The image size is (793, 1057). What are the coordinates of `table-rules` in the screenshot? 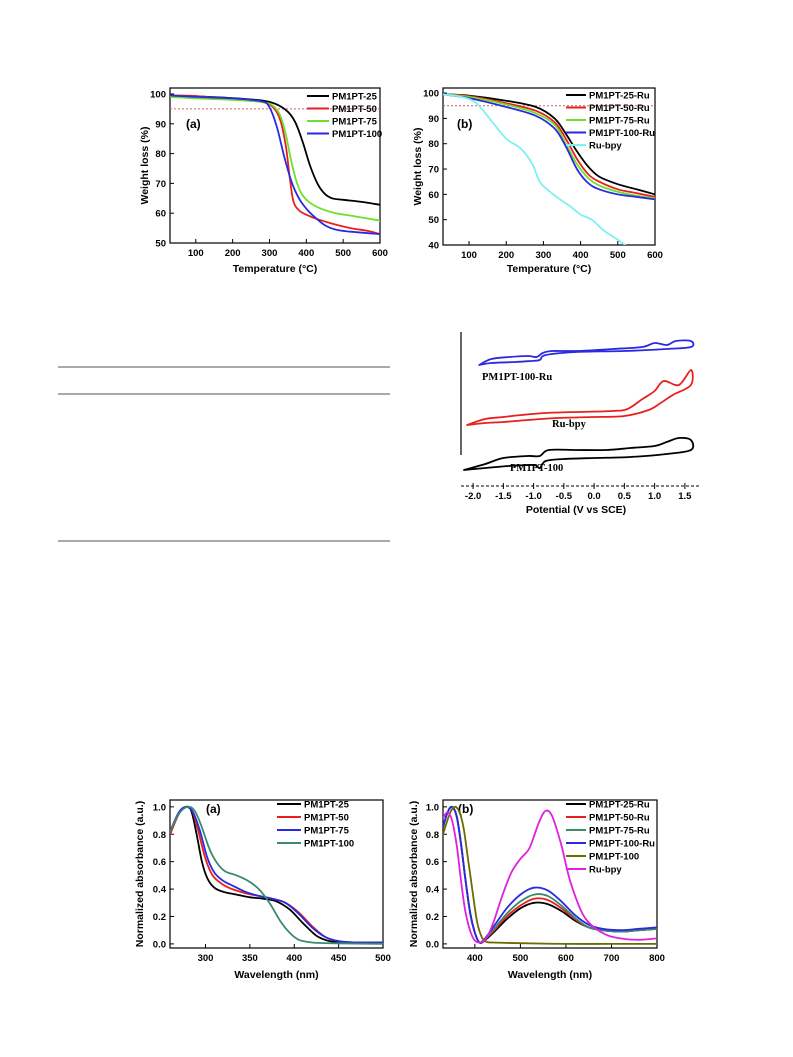 It's located at (224, 454).